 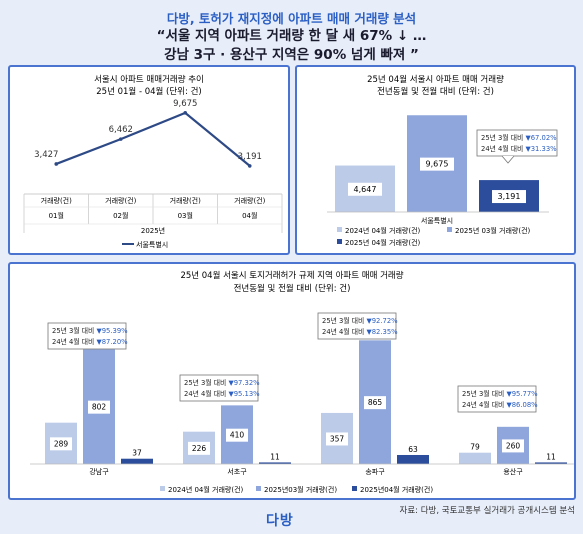 I want to click on chart3-callout-2-line-1: 25년 3월 대비 ▼97.32%, so click(x=222, y=382).